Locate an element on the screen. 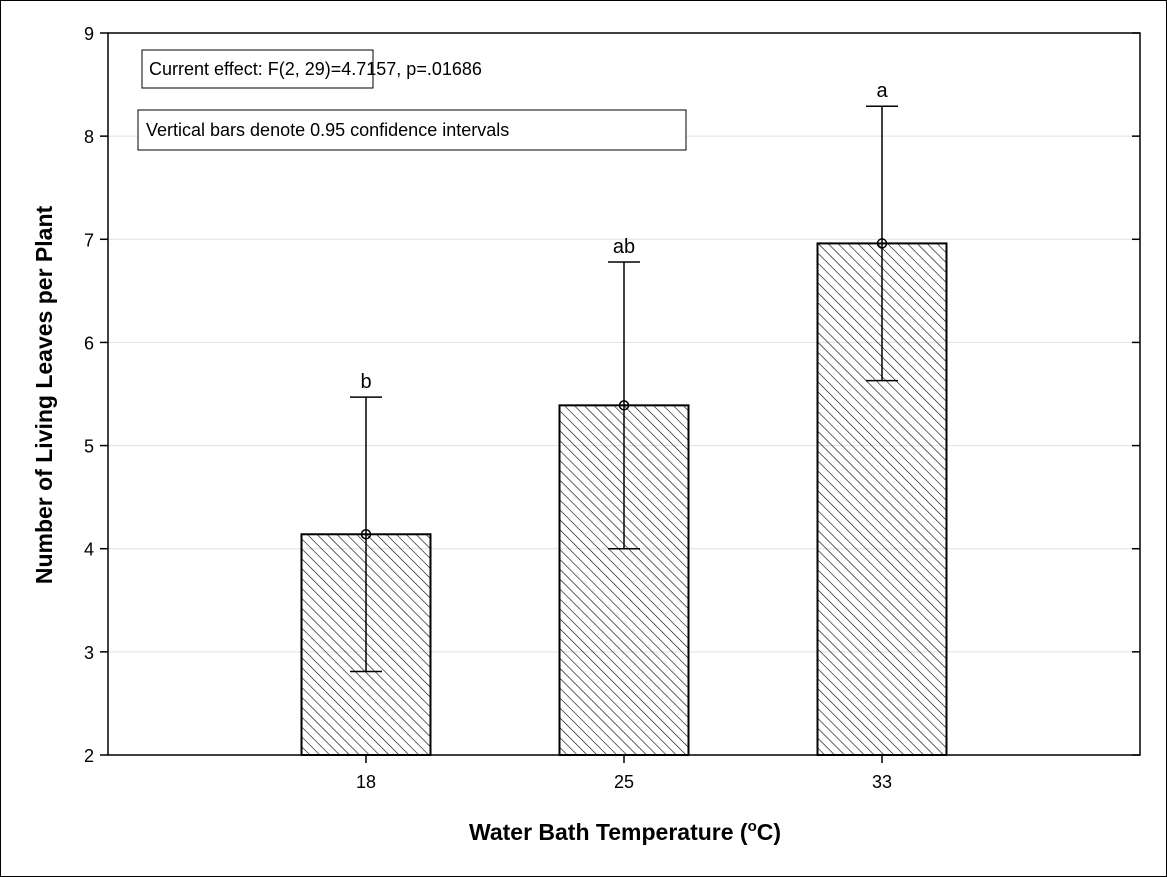  y-tick-label: 8 is located at coordinates (89, 137).